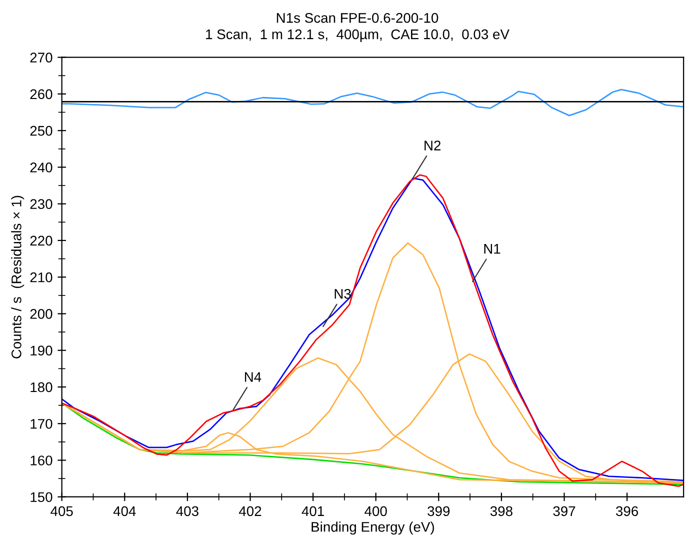 The height and width of the screenshot is (546, 687). I want to click on y-tick-label: 180, so click(41, 387).